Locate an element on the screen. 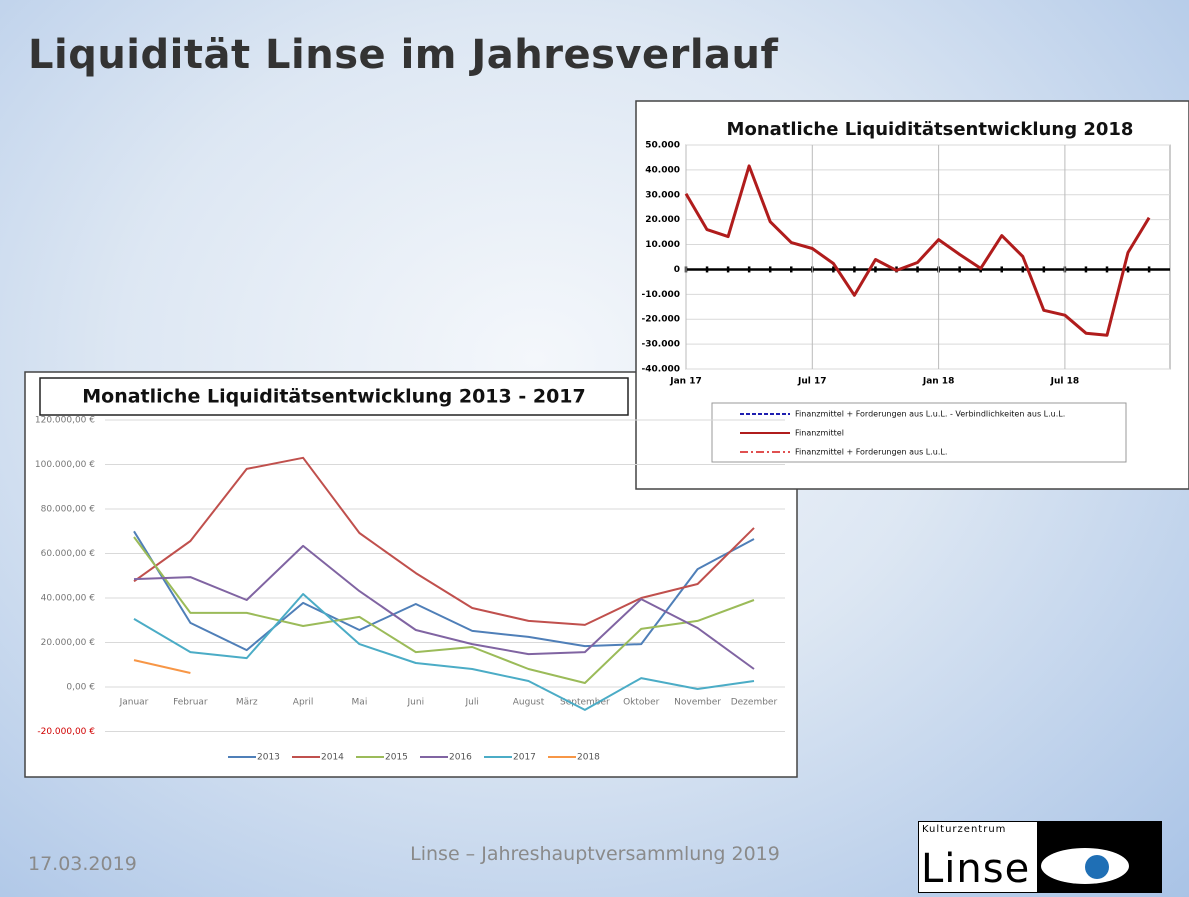 This screenshot has width=1189, height=897. x-tick-label: Jul 18 is located at coordinates (1065, 382).